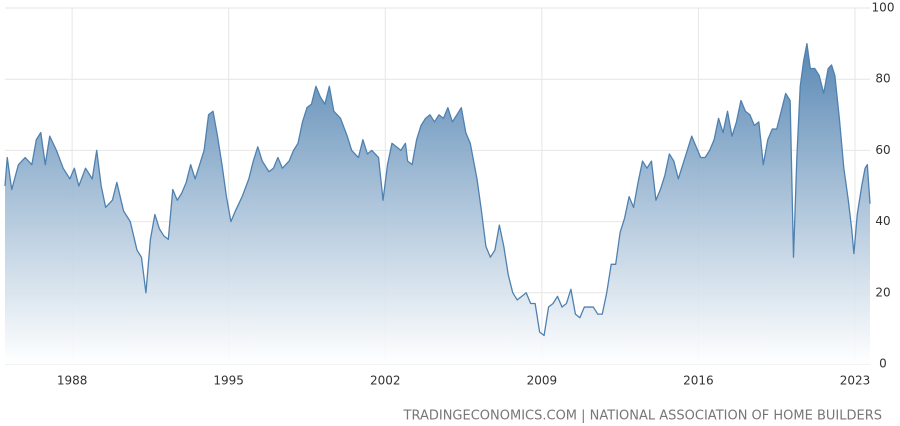 This screenshot has width=900, height=426. What do you see at coordinates (882, 221) in the screenshot?
I see `y-tick-label: 40` at bounding box center [882, 221].